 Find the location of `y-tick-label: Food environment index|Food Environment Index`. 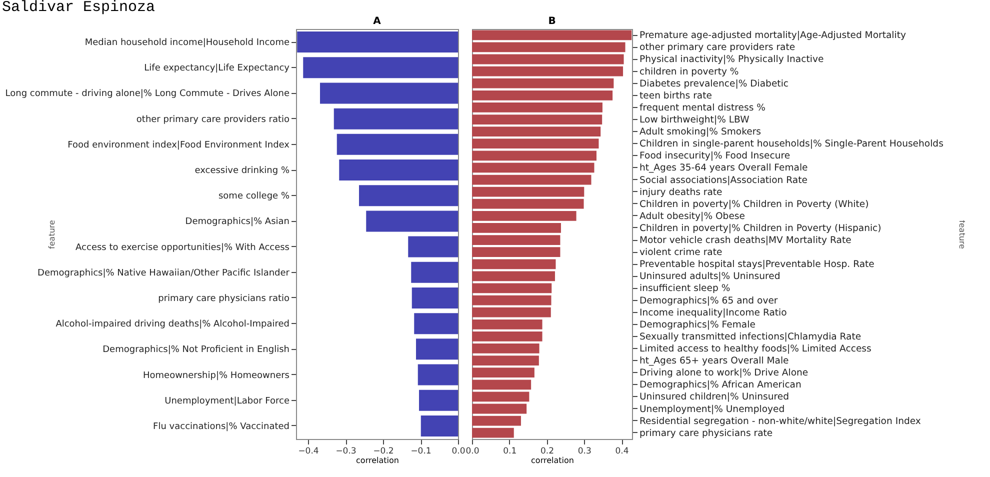

y-tick-label: Food environment index|Food Environment Index is located at coordinates (179, 145).